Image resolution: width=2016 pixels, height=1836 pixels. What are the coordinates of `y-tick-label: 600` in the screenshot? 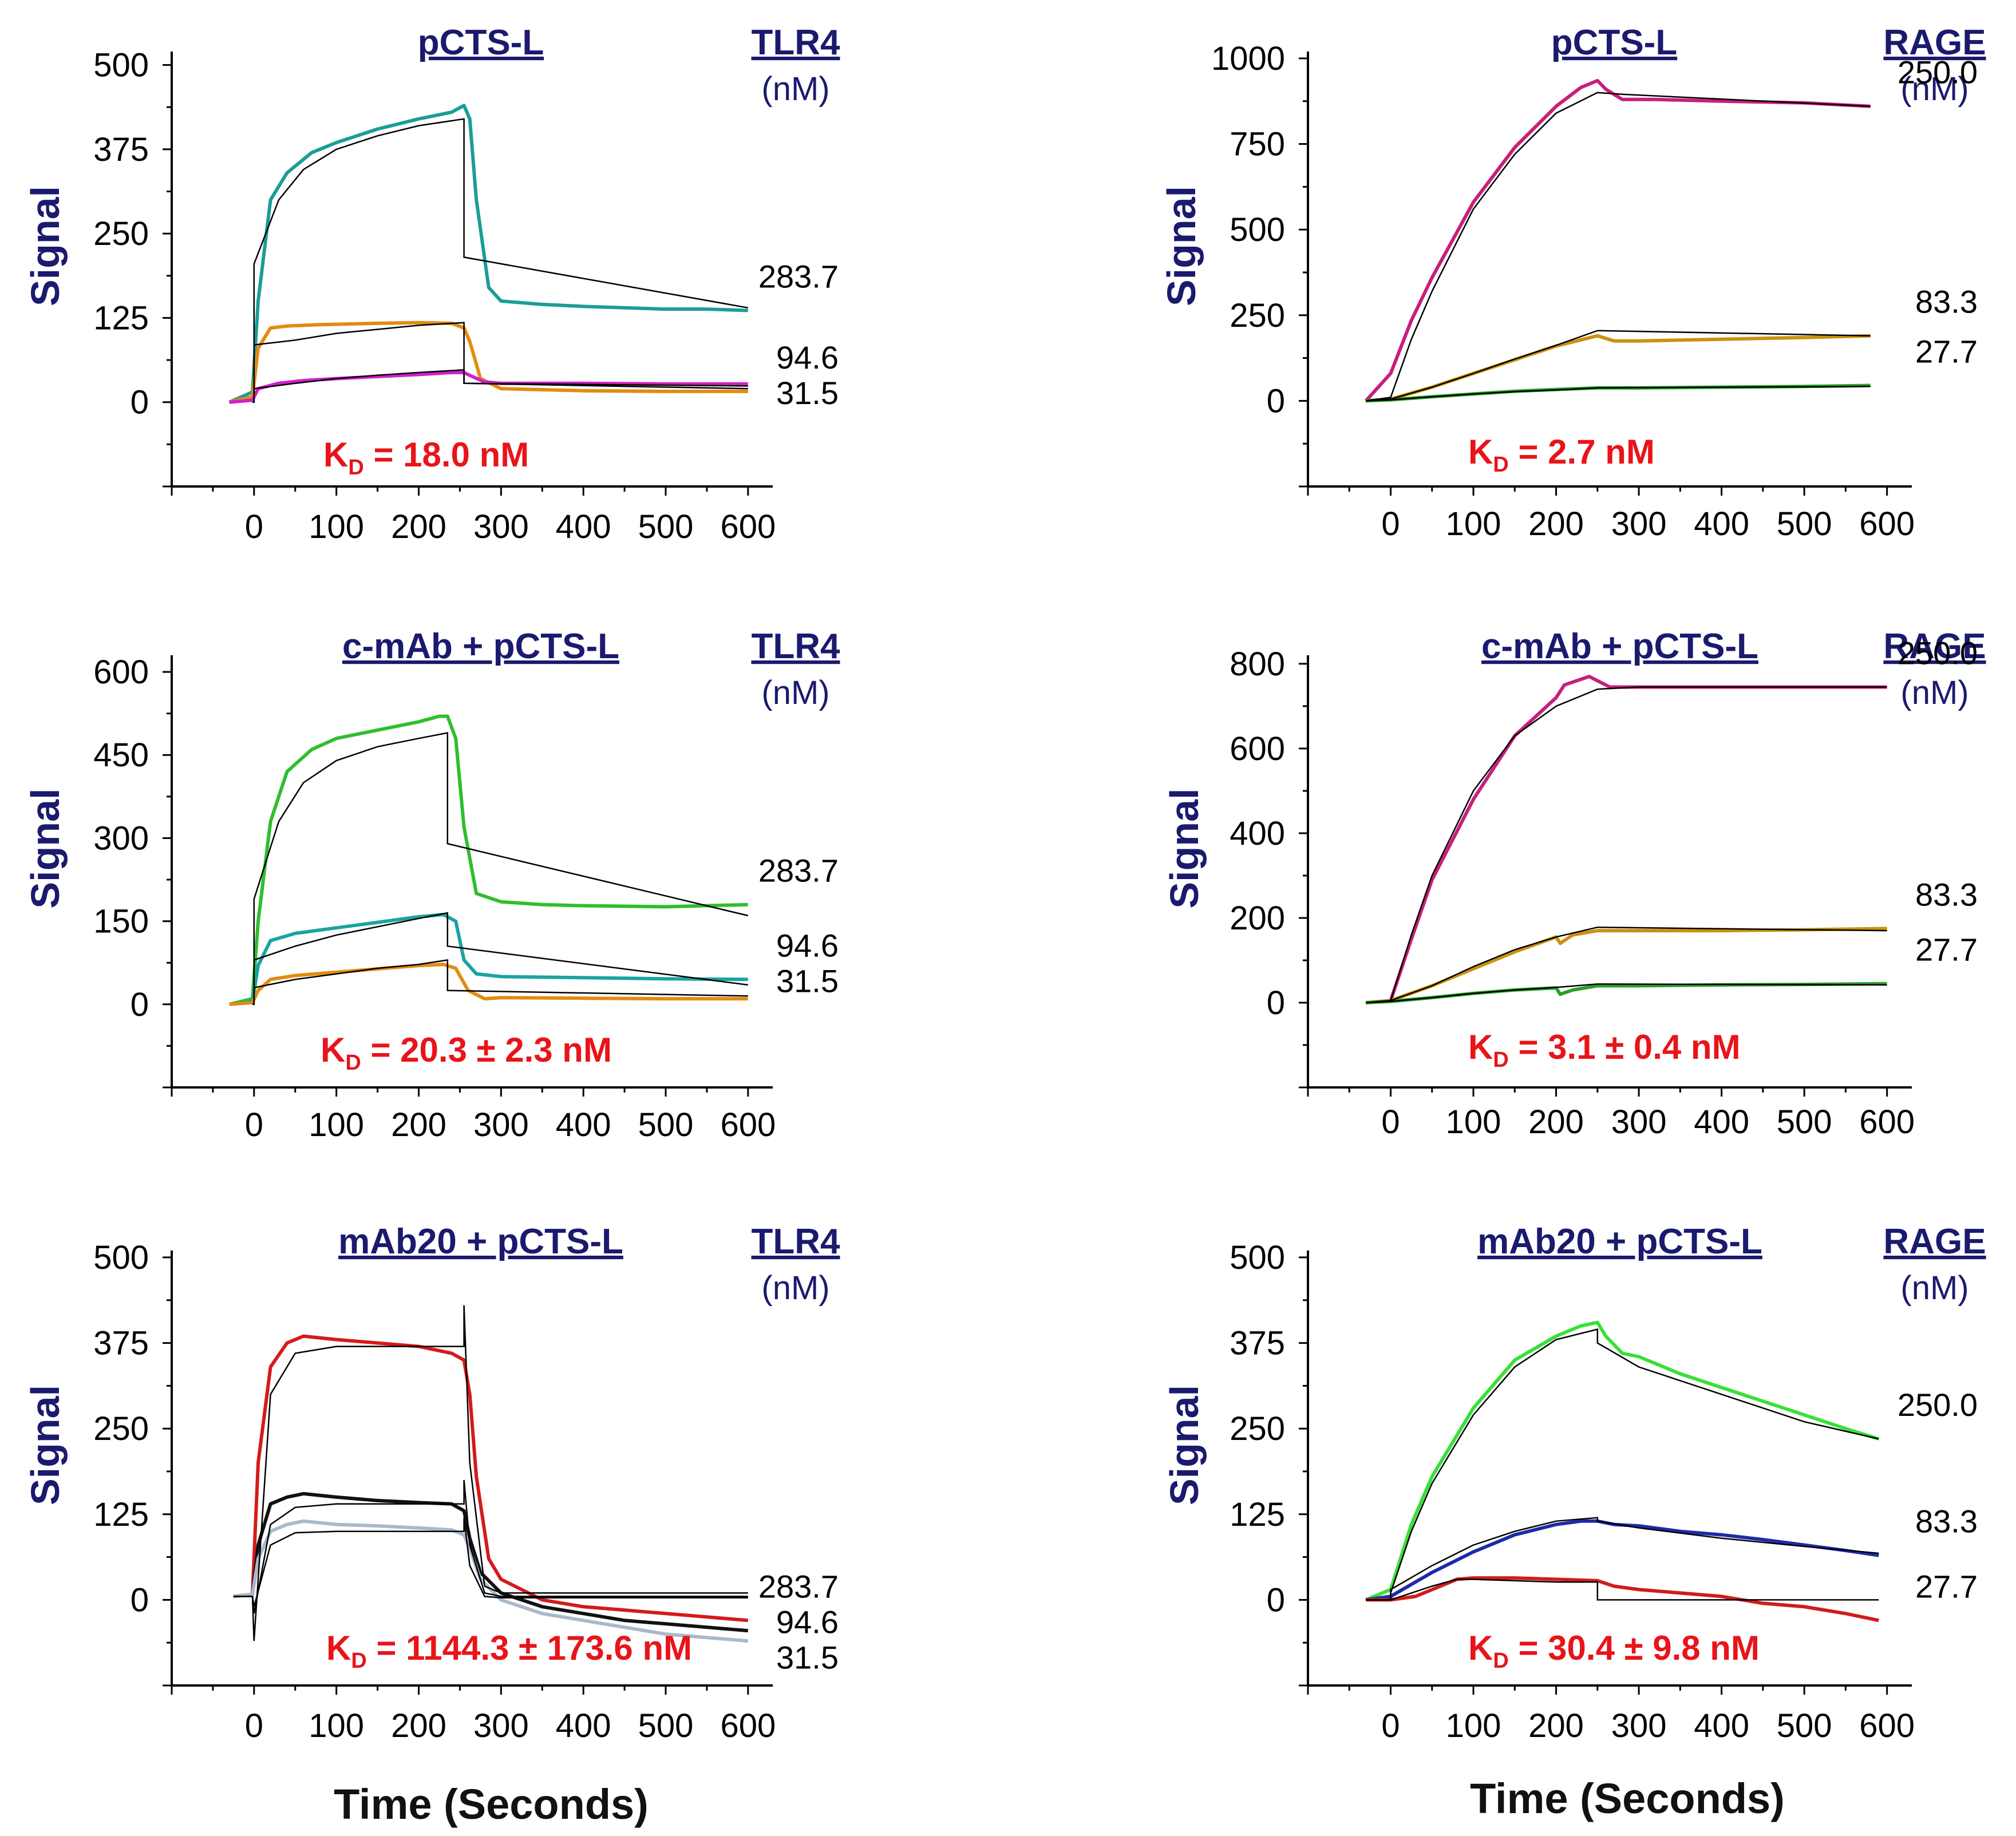 It's located at (121, 673).